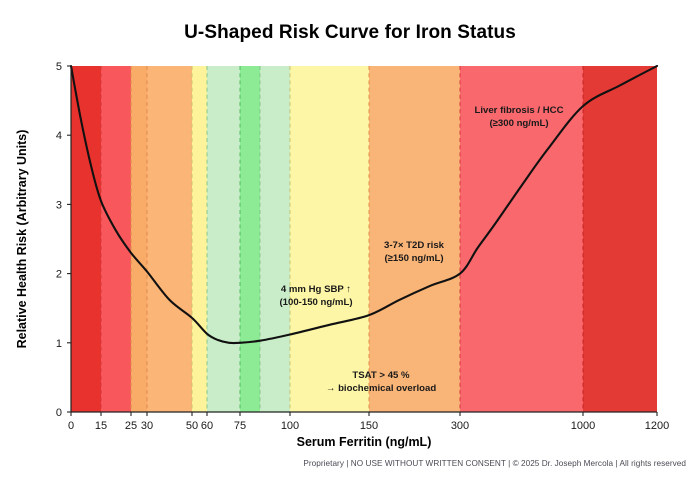 The height and width of the screenshot is (480, 700). I want to click on t2d-risk-annotation-line-1: 3-7× T2D risk, so click(414, 245).